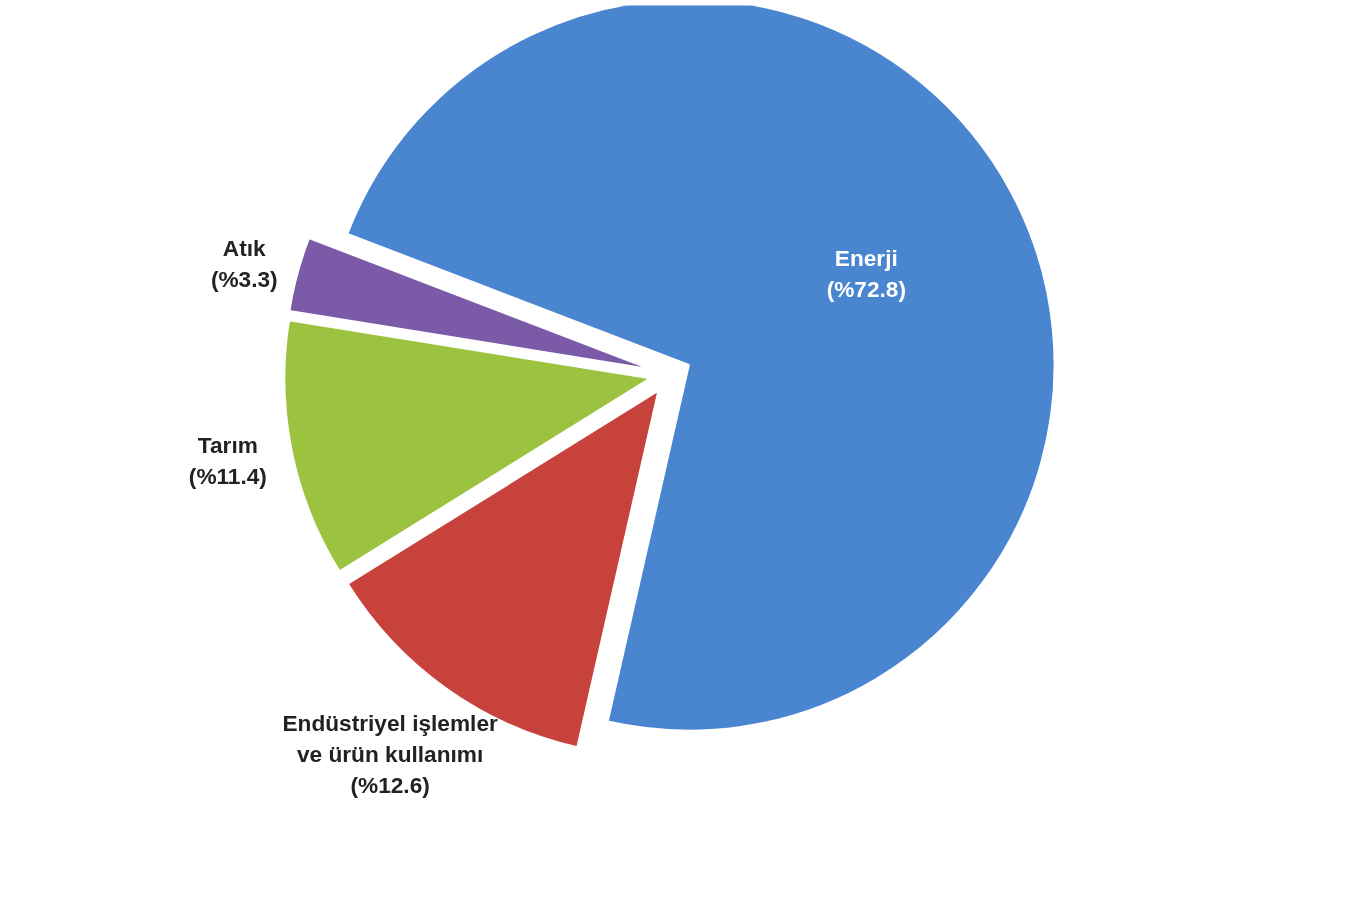 The image size is (1366, 910). Describe the element at coordinates (227, 444) in the screenshot. I see `slice-label: Tarım` at that location.